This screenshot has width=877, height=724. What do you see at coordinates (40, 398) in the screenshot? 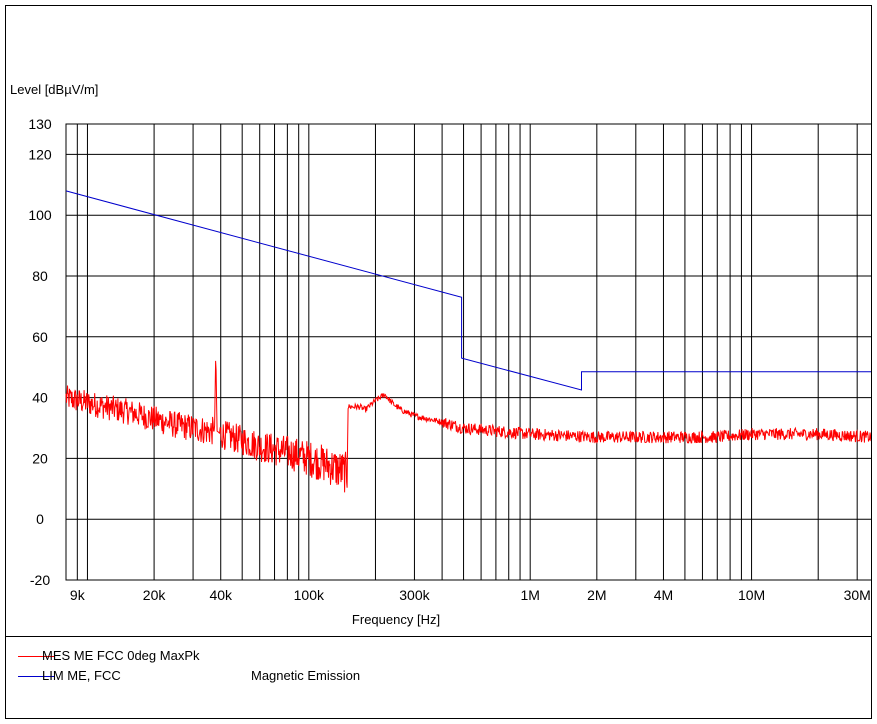
I see `y-tick-label: 40` at bounding box center [40, 398].